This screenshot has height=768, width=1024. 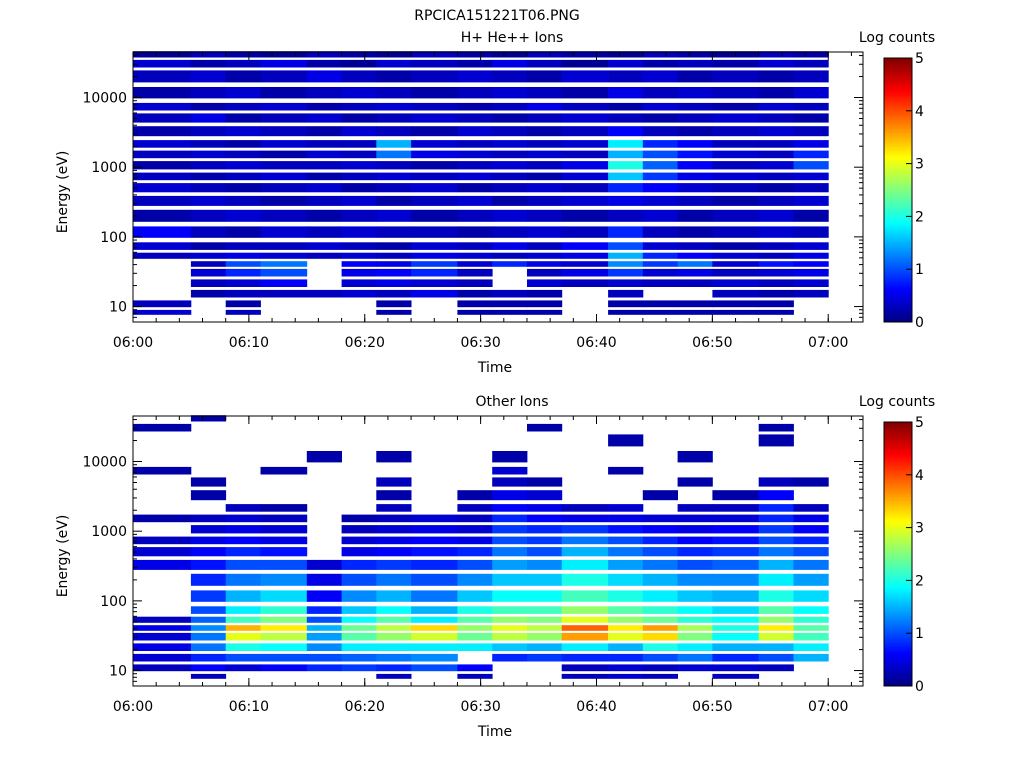 I want to click on y-tick-label: 10000, so click(x=104, y=463).